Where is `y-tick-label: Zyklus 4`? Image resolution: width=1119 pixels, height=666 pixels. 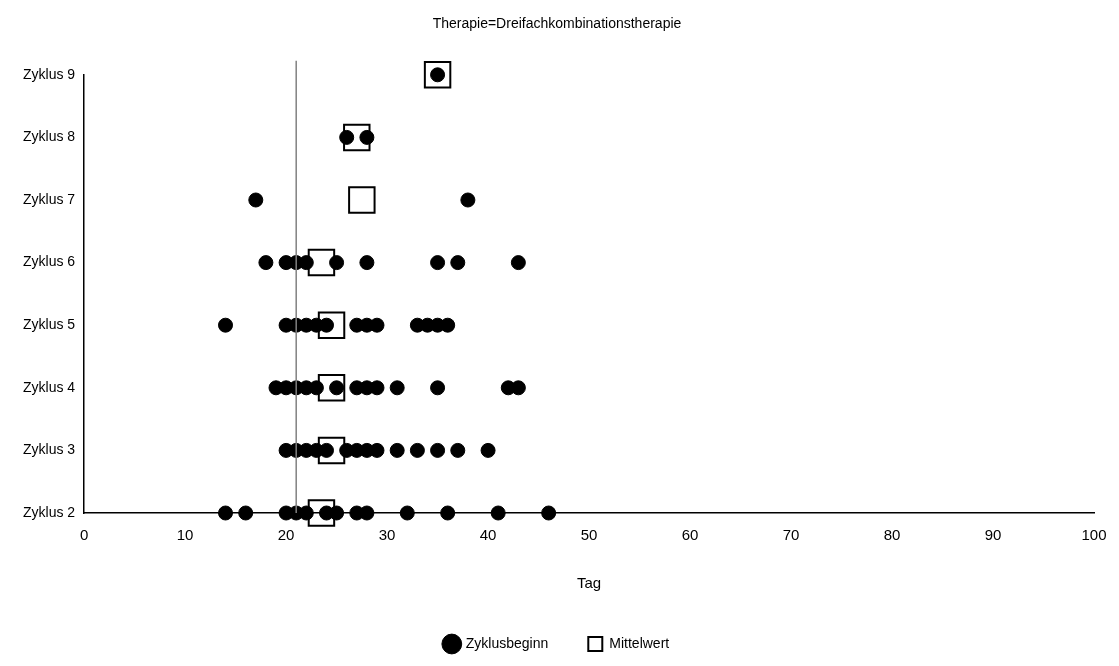
y-tick-label: Zyklus 4 is located at coordinates (49, 386).